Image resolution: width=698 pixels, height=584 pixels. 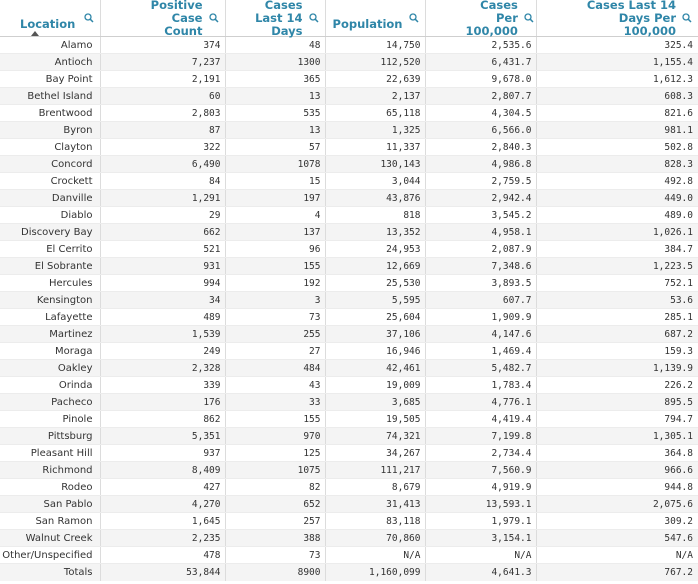 What do you see at coordinates (375, 18) in the screenshot?
I see `column-header-population: Population` at bounding box center [375, 18].